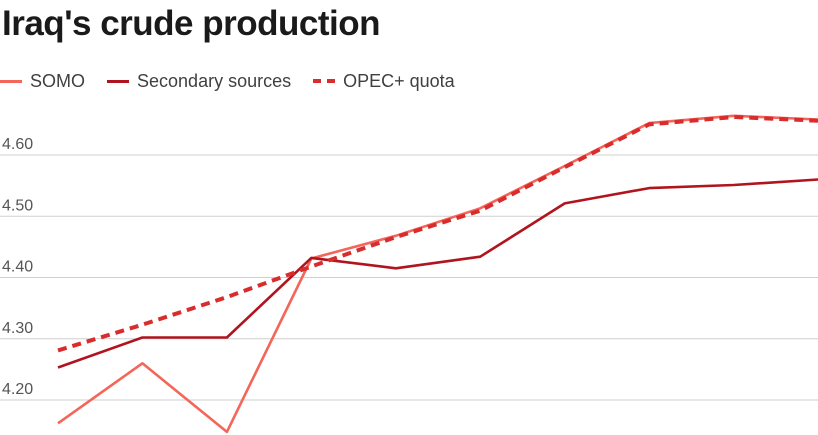  I want to click on legend-label-opec-quota: OPEC+ quota, so click(399, 80).